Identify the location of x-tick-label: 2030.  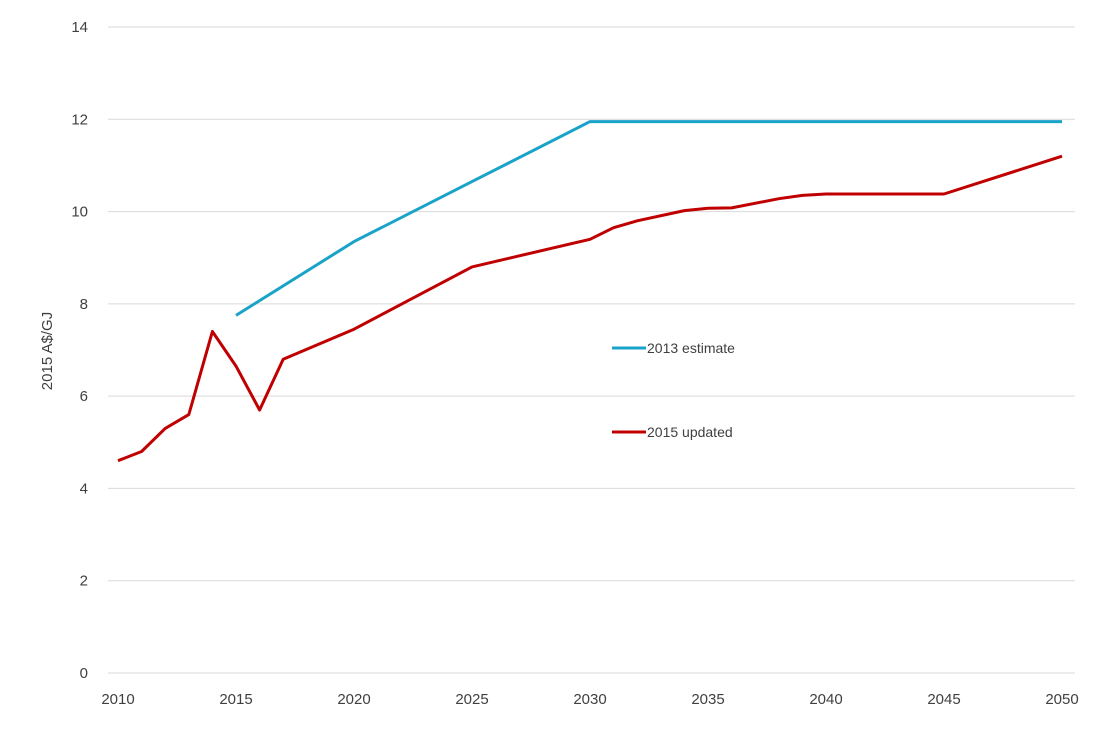
(589, 699).